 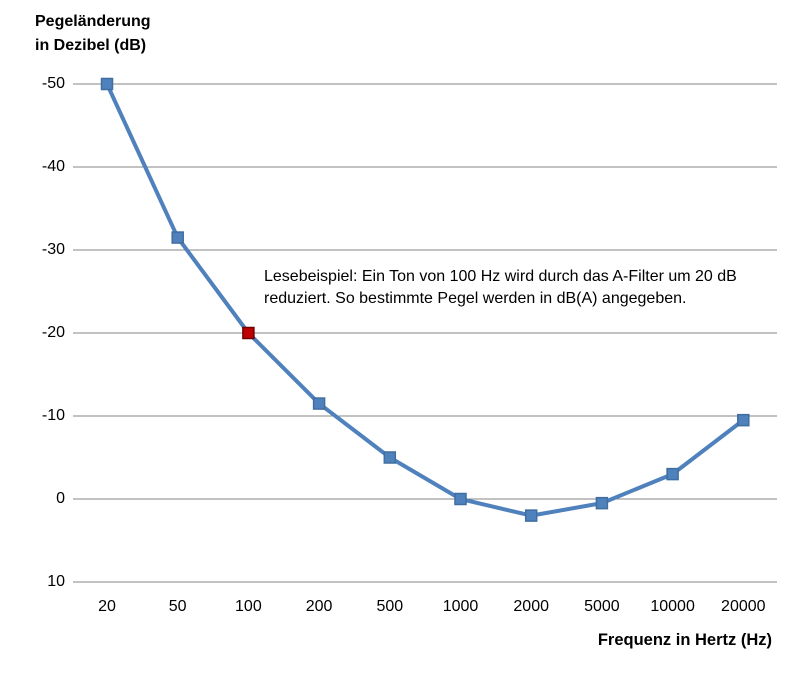 I want to click on x-tick-label: 200, so click(x=319, y=606).